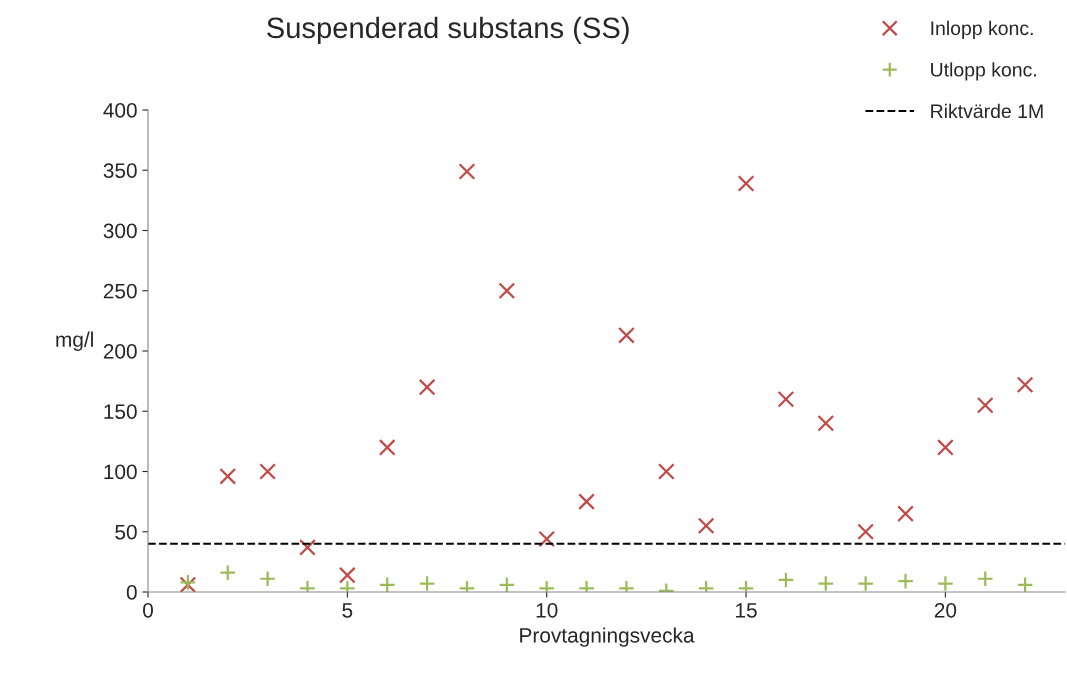 The height and width of the screenshot is (675, 1067). What do you see at coordinates (120, 170) in the screenshot?
I see `y-tick-label: 350` at bounding box center [120, 170].